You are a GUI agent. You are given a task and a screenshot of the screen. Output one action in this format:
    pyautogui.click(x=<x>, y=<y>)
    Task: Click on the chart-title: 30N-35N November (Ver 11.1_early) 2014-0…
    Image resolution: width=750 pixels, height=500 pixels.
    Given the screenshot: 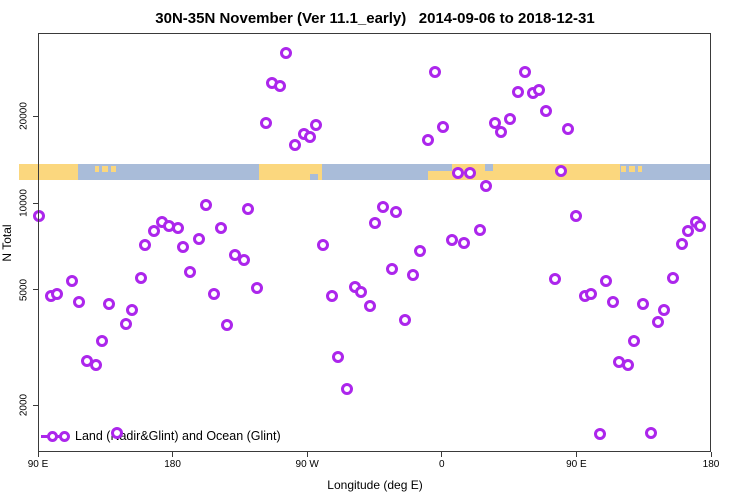 What is the action you would take?
    pyautogui.click(x=375, y=18)
    